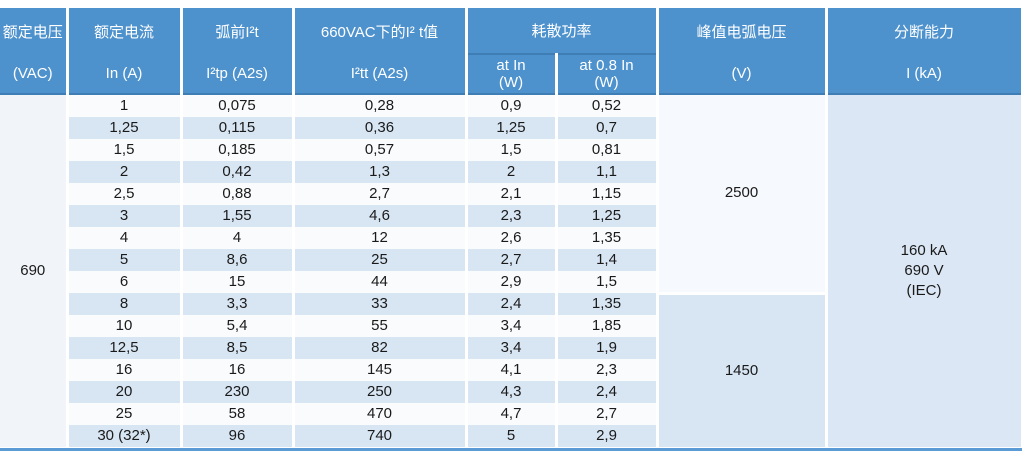 This screenshot has height=454, width=1025. Describe the element at coordinates (237, 282) in the screenshot. I see `cell-i2tp: 15` at that location.